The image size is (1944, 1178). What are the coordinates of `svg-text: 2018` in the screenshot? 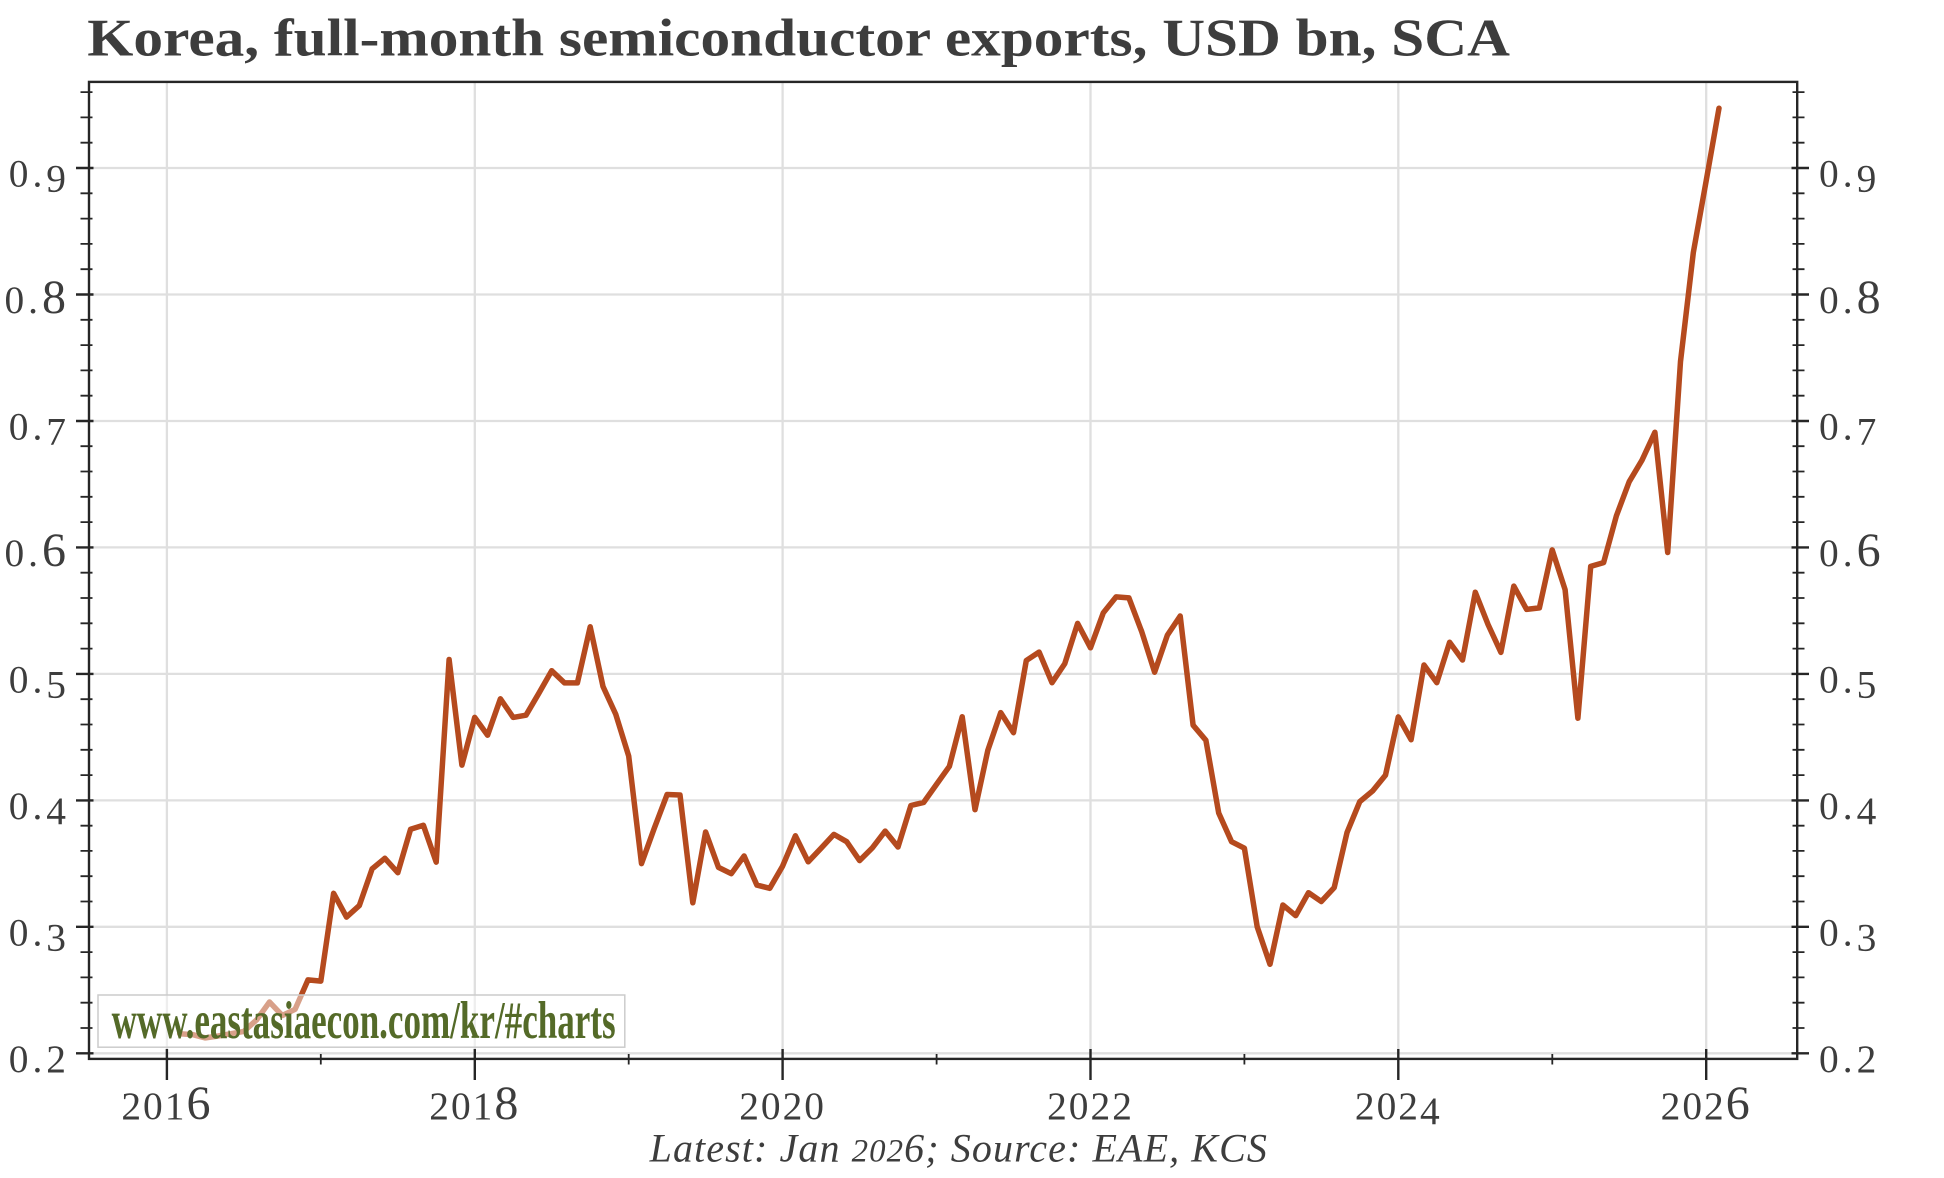 It's located at (474, 1103).